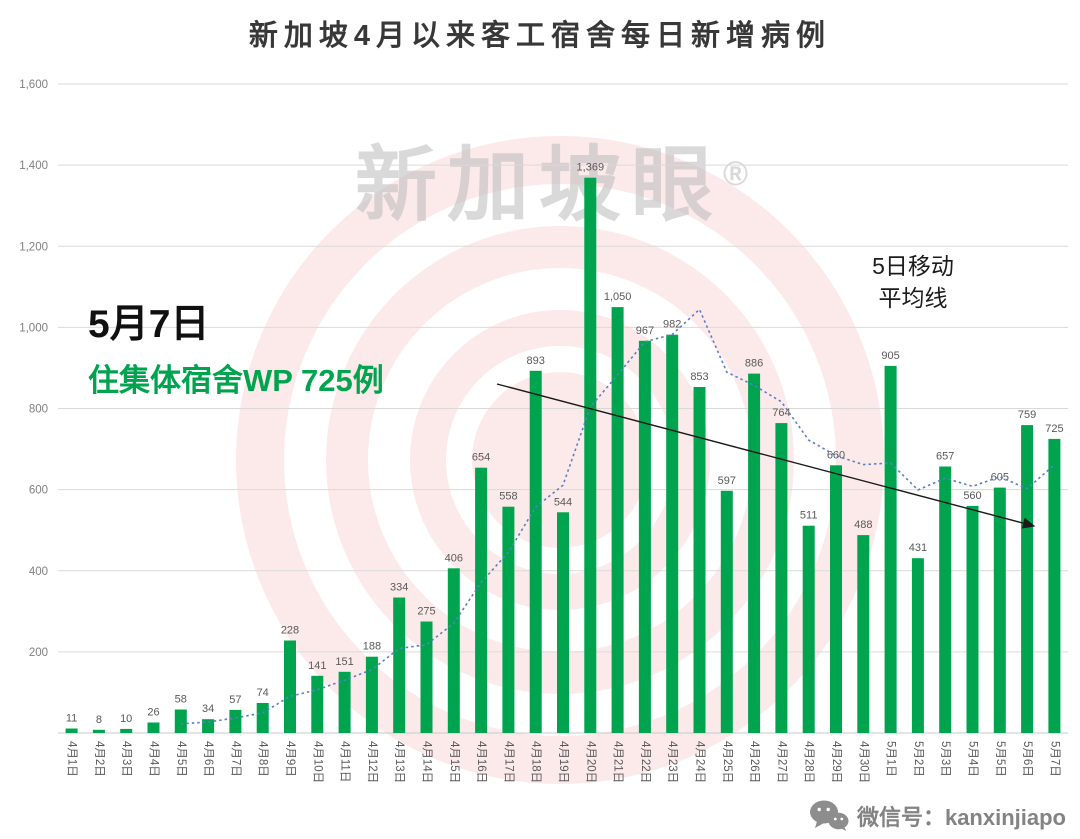  Describe the element at coordinates (181, 759) in the screenshot. I see `x-axis-tick-label: 4月5日` at that location.